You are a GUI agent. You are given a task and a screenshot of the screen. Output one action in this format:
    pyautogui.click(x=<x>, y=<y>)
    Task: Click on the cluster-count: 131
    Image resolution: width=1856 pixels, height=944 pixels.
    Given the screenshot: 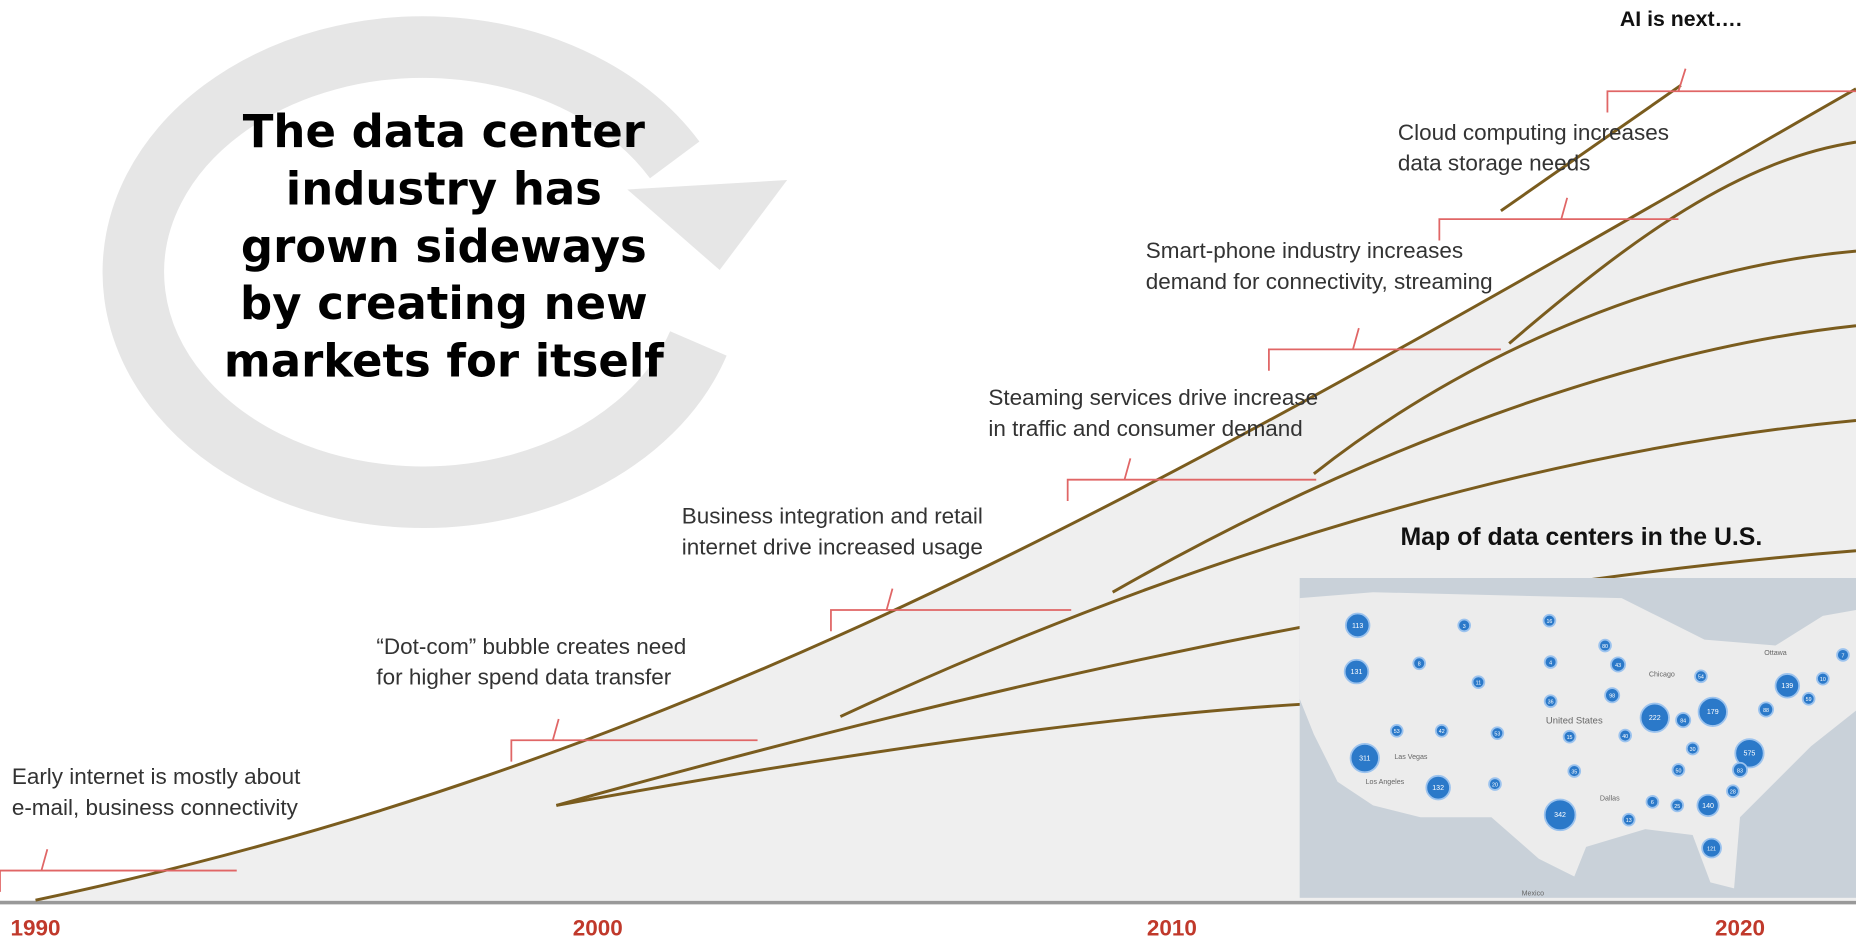 What is the action you would take?
    pyautogui.click(x=1357, y=672)
    